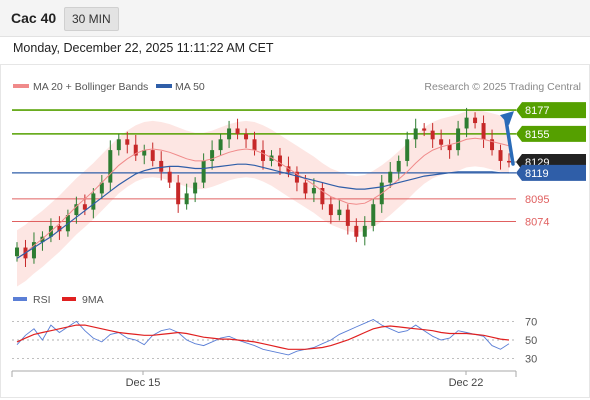  Describe the element at coordinates (537, 223) in the screenshot. I see `price-label-8074: 8074` at that location.